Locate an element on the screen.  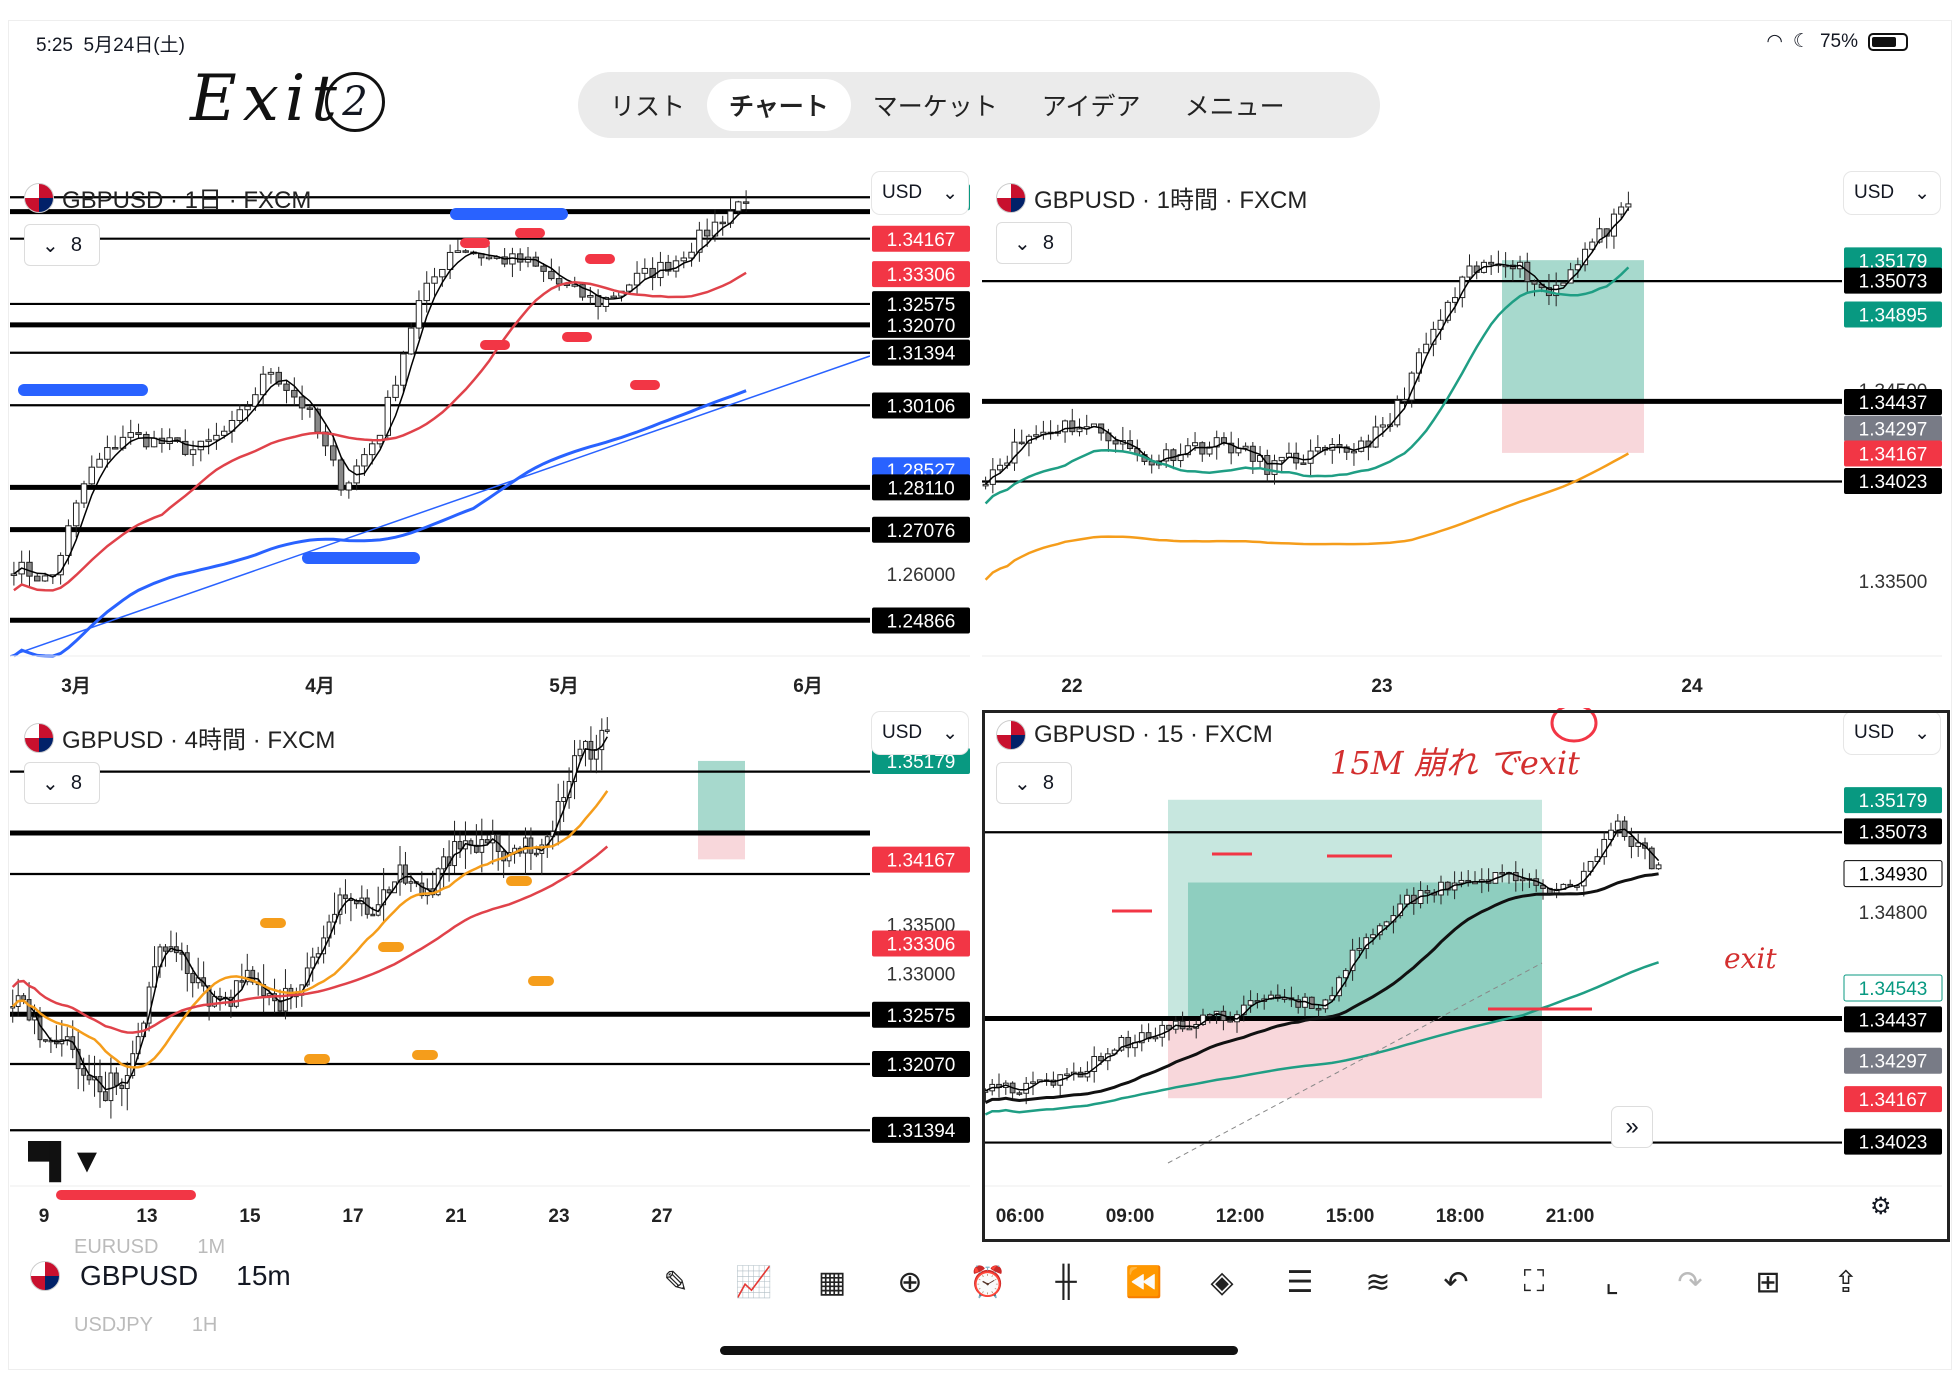
settings-icon: ☰ is located at coordinates (1300, 1282).